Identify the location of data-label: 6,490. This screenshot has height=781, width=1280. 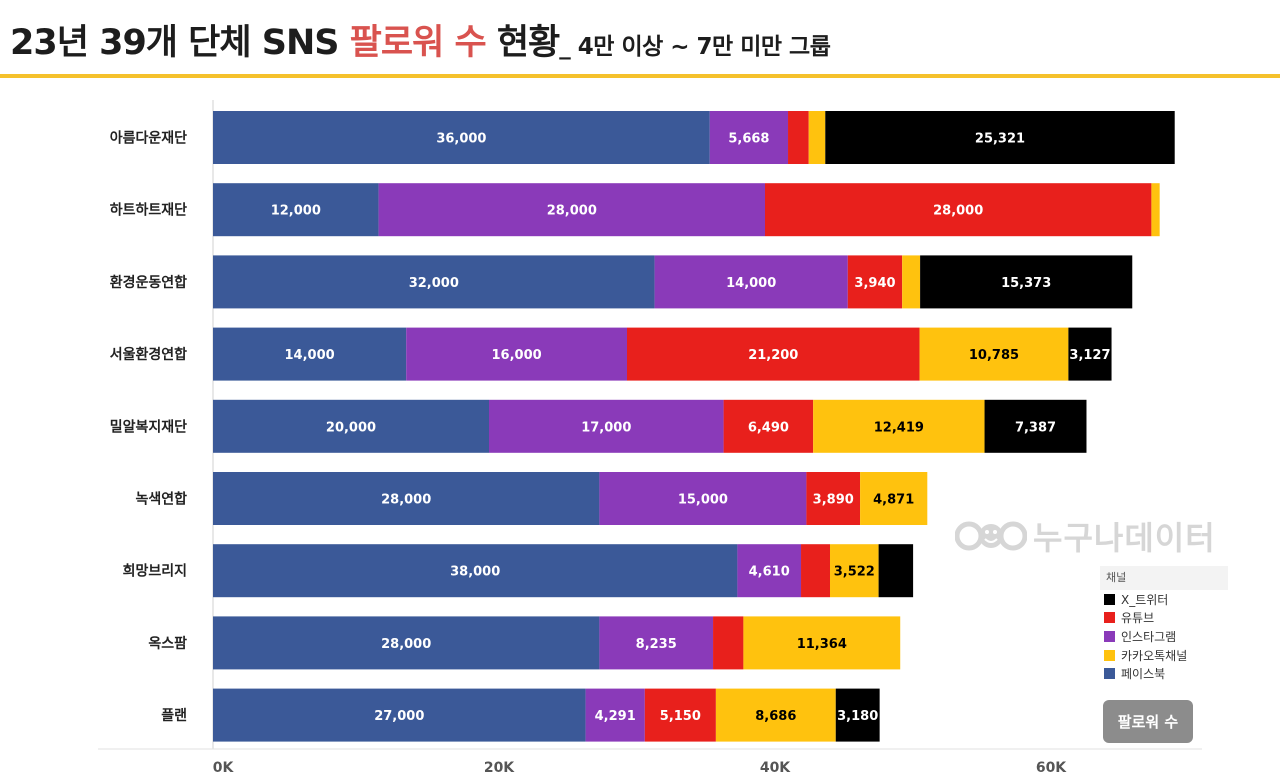
(768, 427).